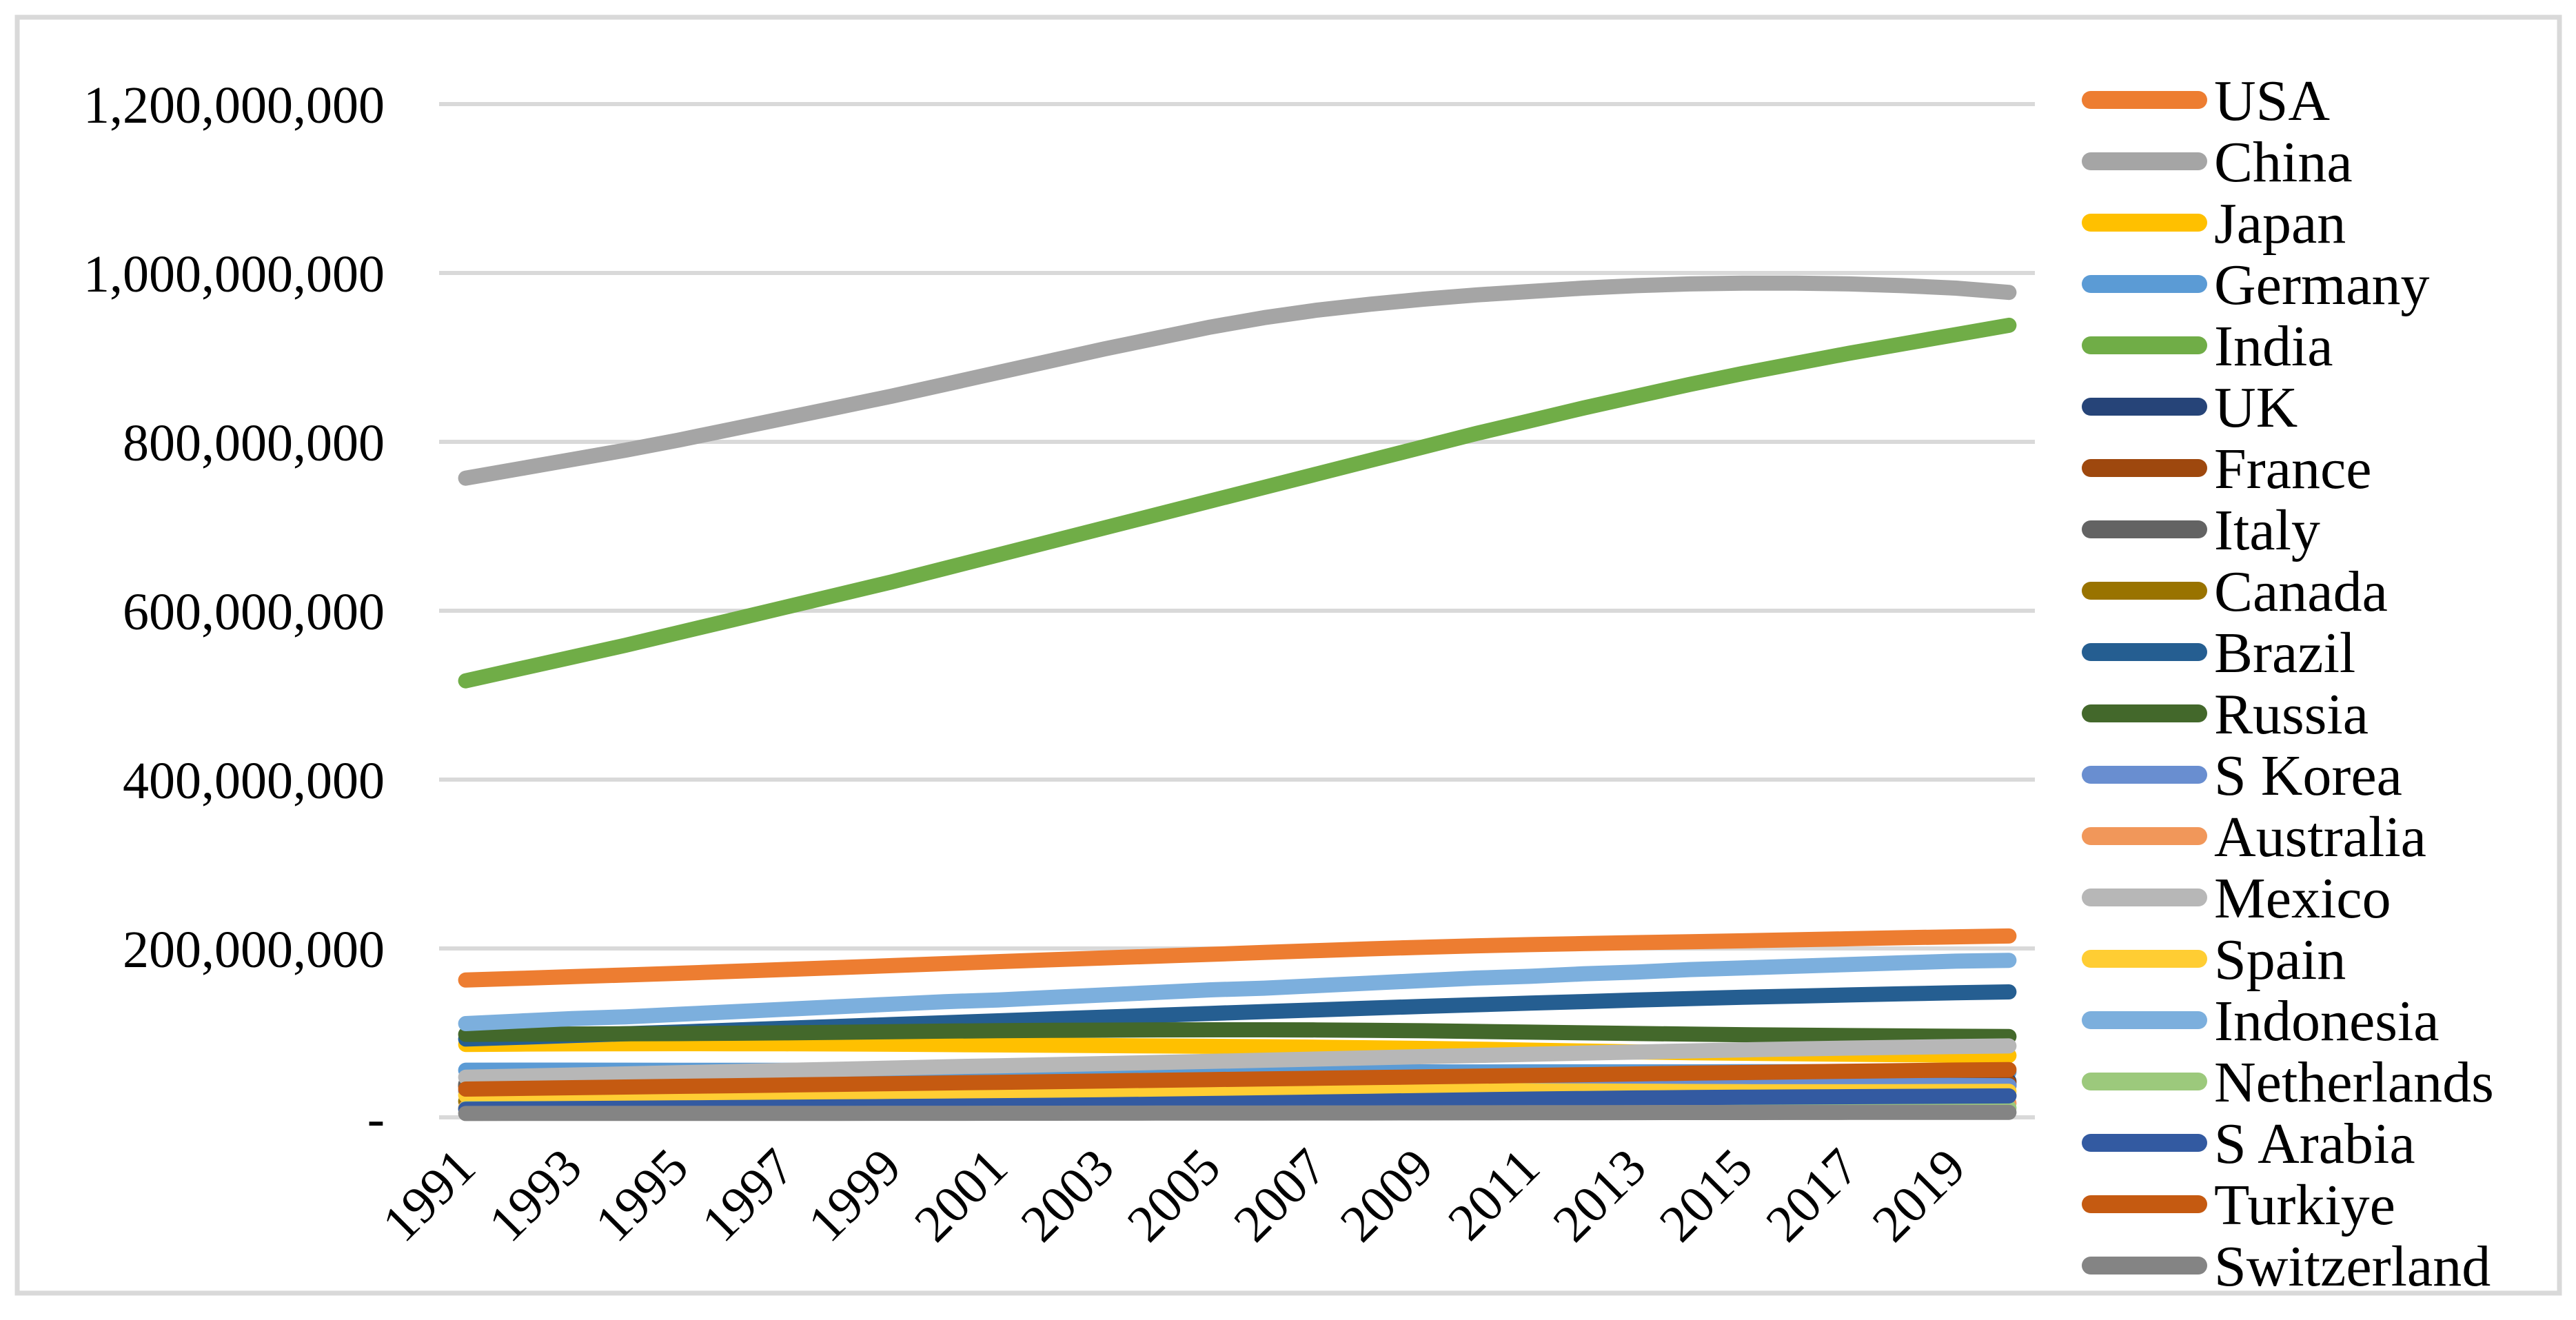  I want to click on legend-item-germany: Germany, so click(2256, 285).